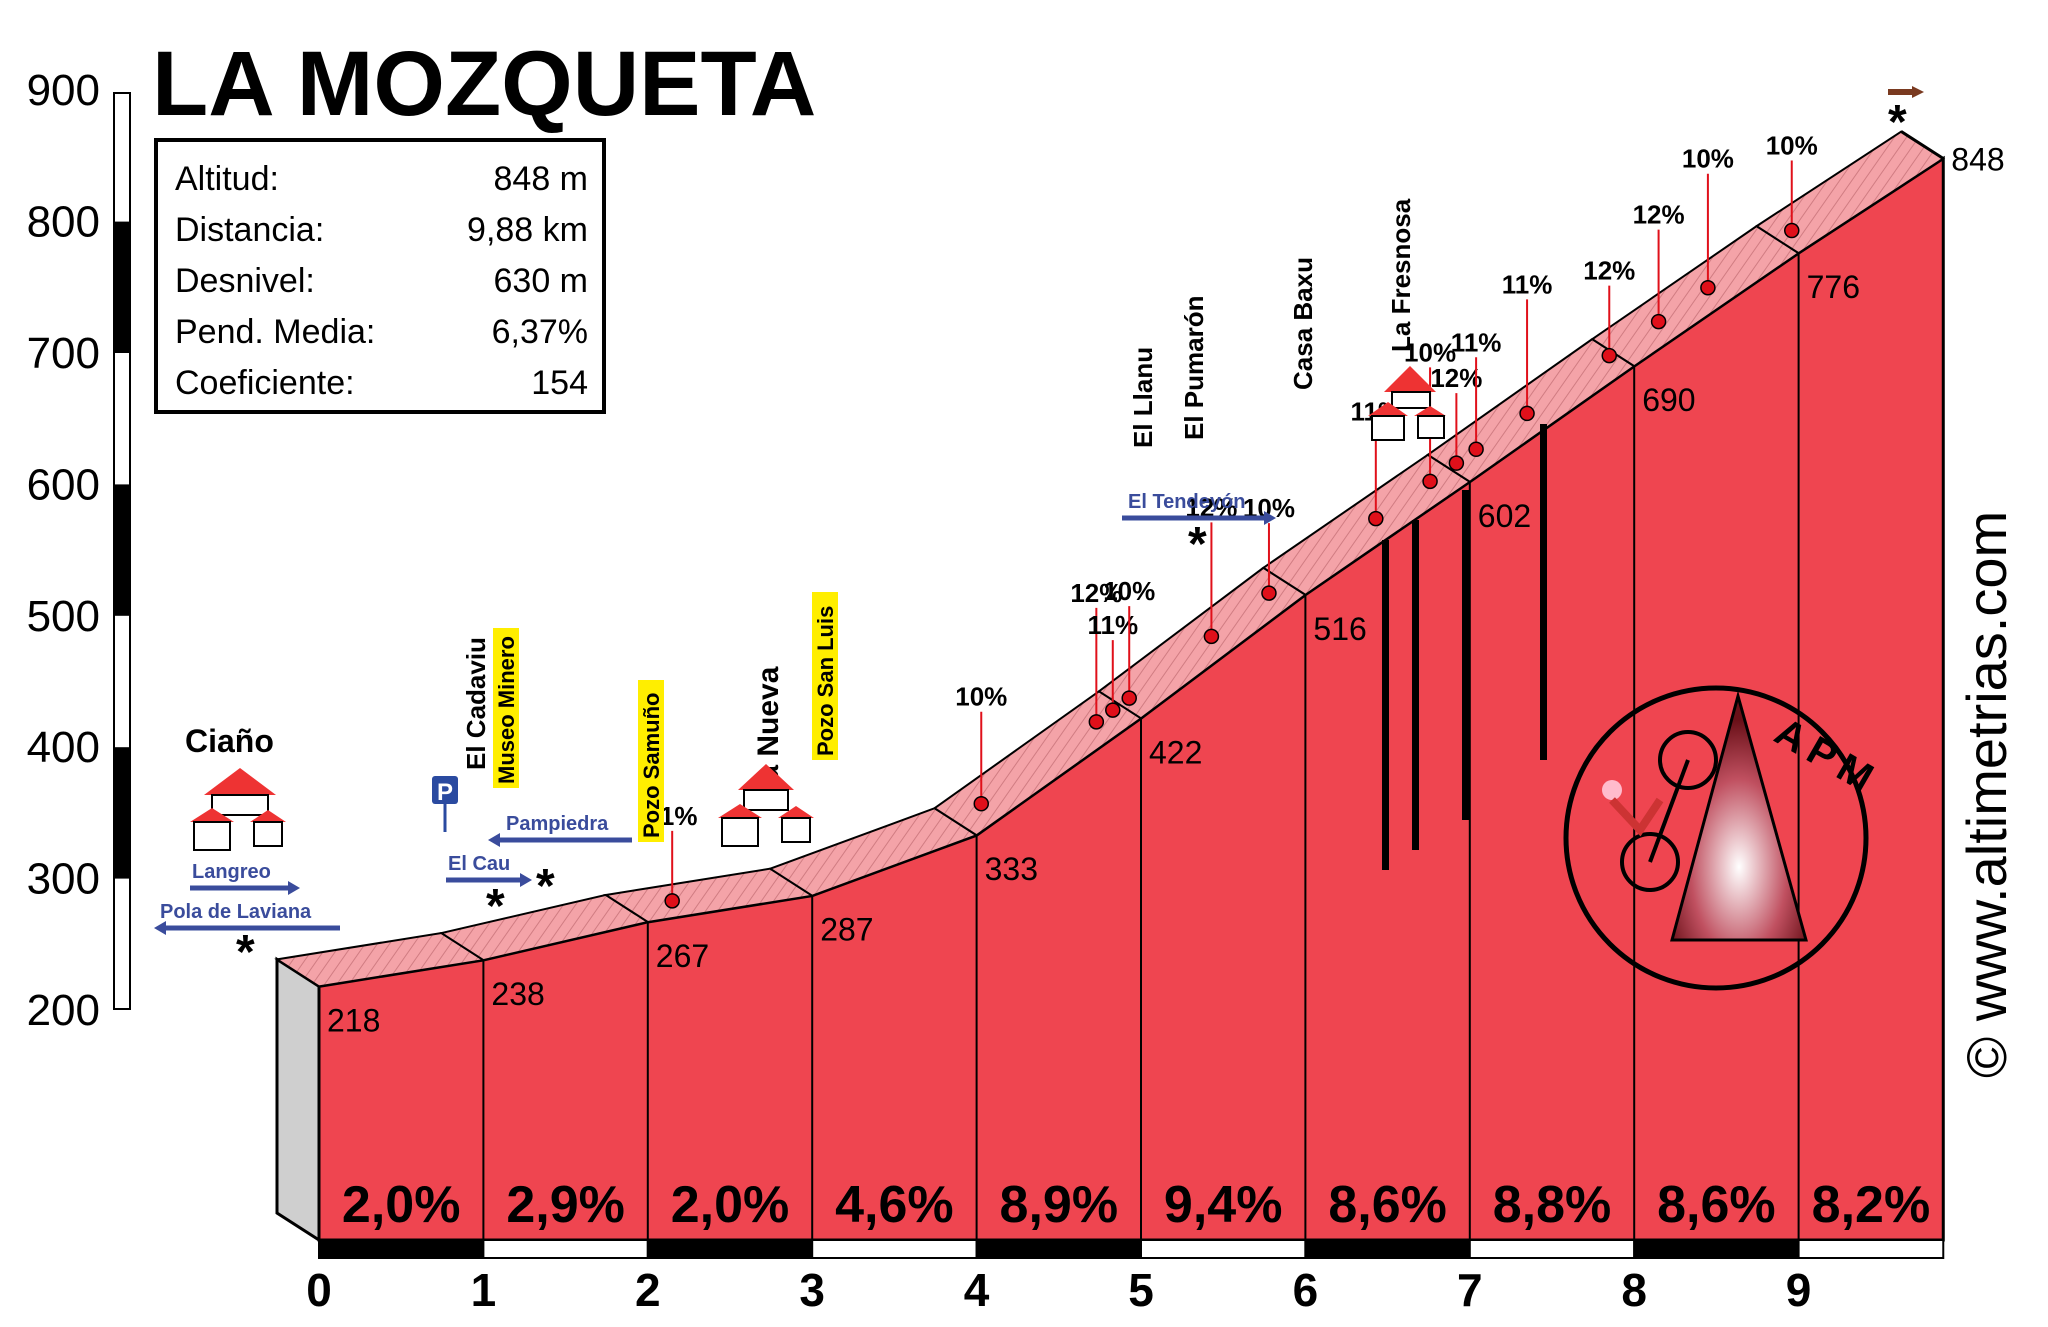 The height and width of the screenshot is (1327, 2048). What do you see at coordinates (1977, 160) in the screenshot?
I see `summit-altitude-label: 848` at bounding box center [1977, 160].